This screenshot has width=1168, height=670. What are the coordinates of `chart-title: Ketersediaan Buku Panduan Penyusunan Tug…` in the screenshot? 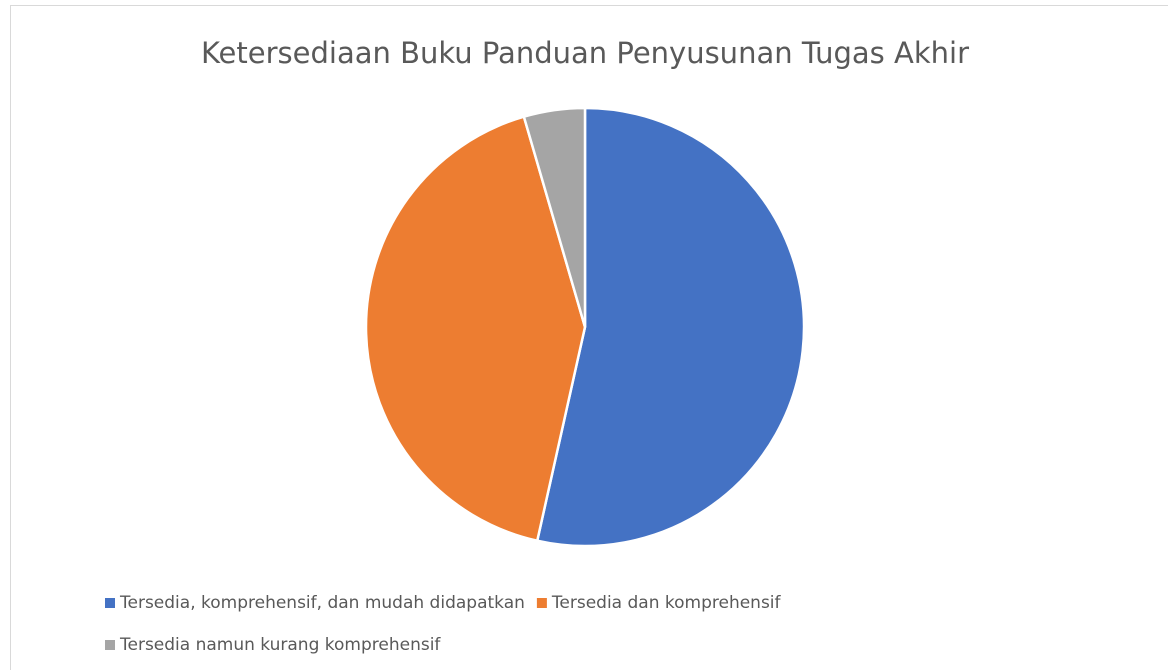 It's located at (585, 53).